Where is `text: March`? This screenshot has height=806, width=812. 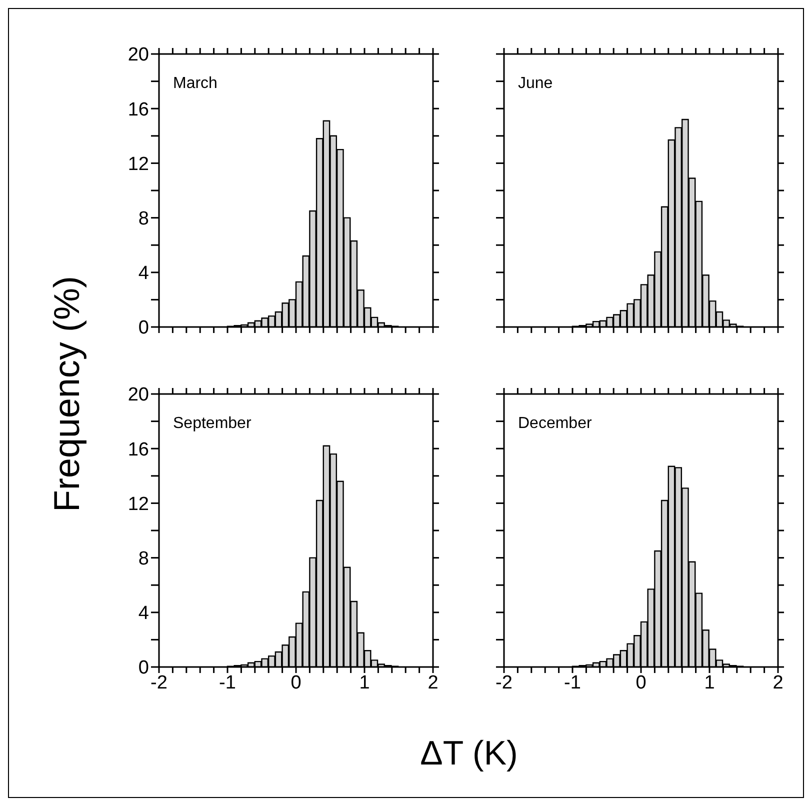
text: March is located at coordinates (195, 84).